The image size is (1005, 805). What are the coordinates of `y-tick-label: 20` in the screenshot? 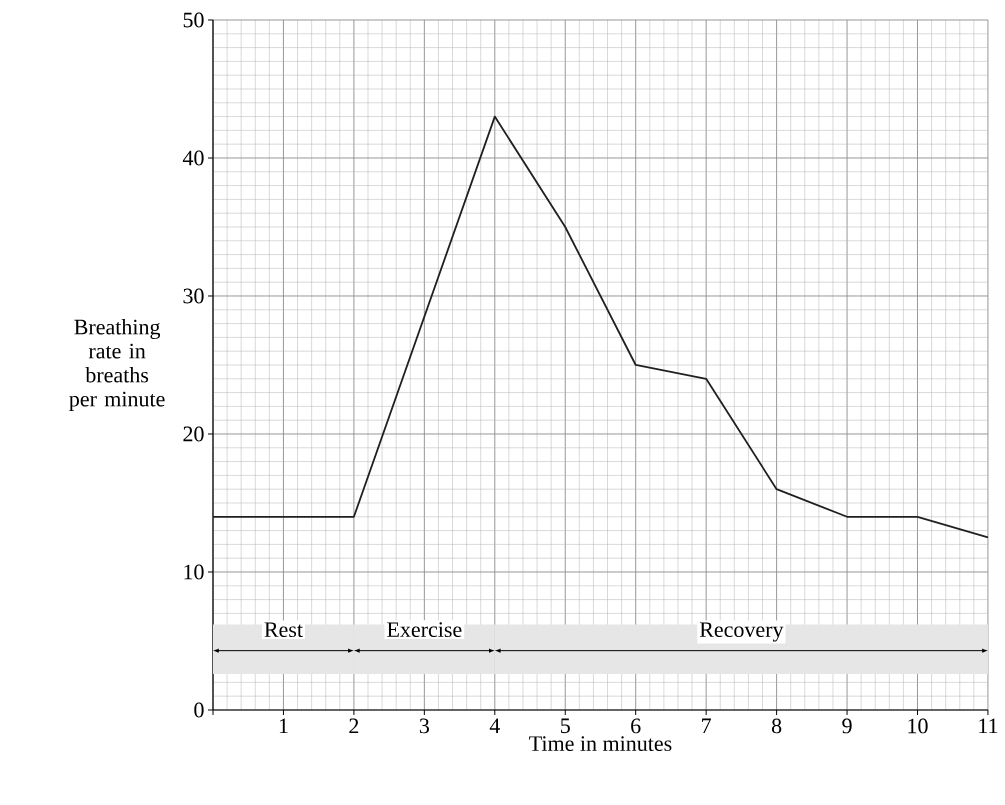 It's located at (193, 434).